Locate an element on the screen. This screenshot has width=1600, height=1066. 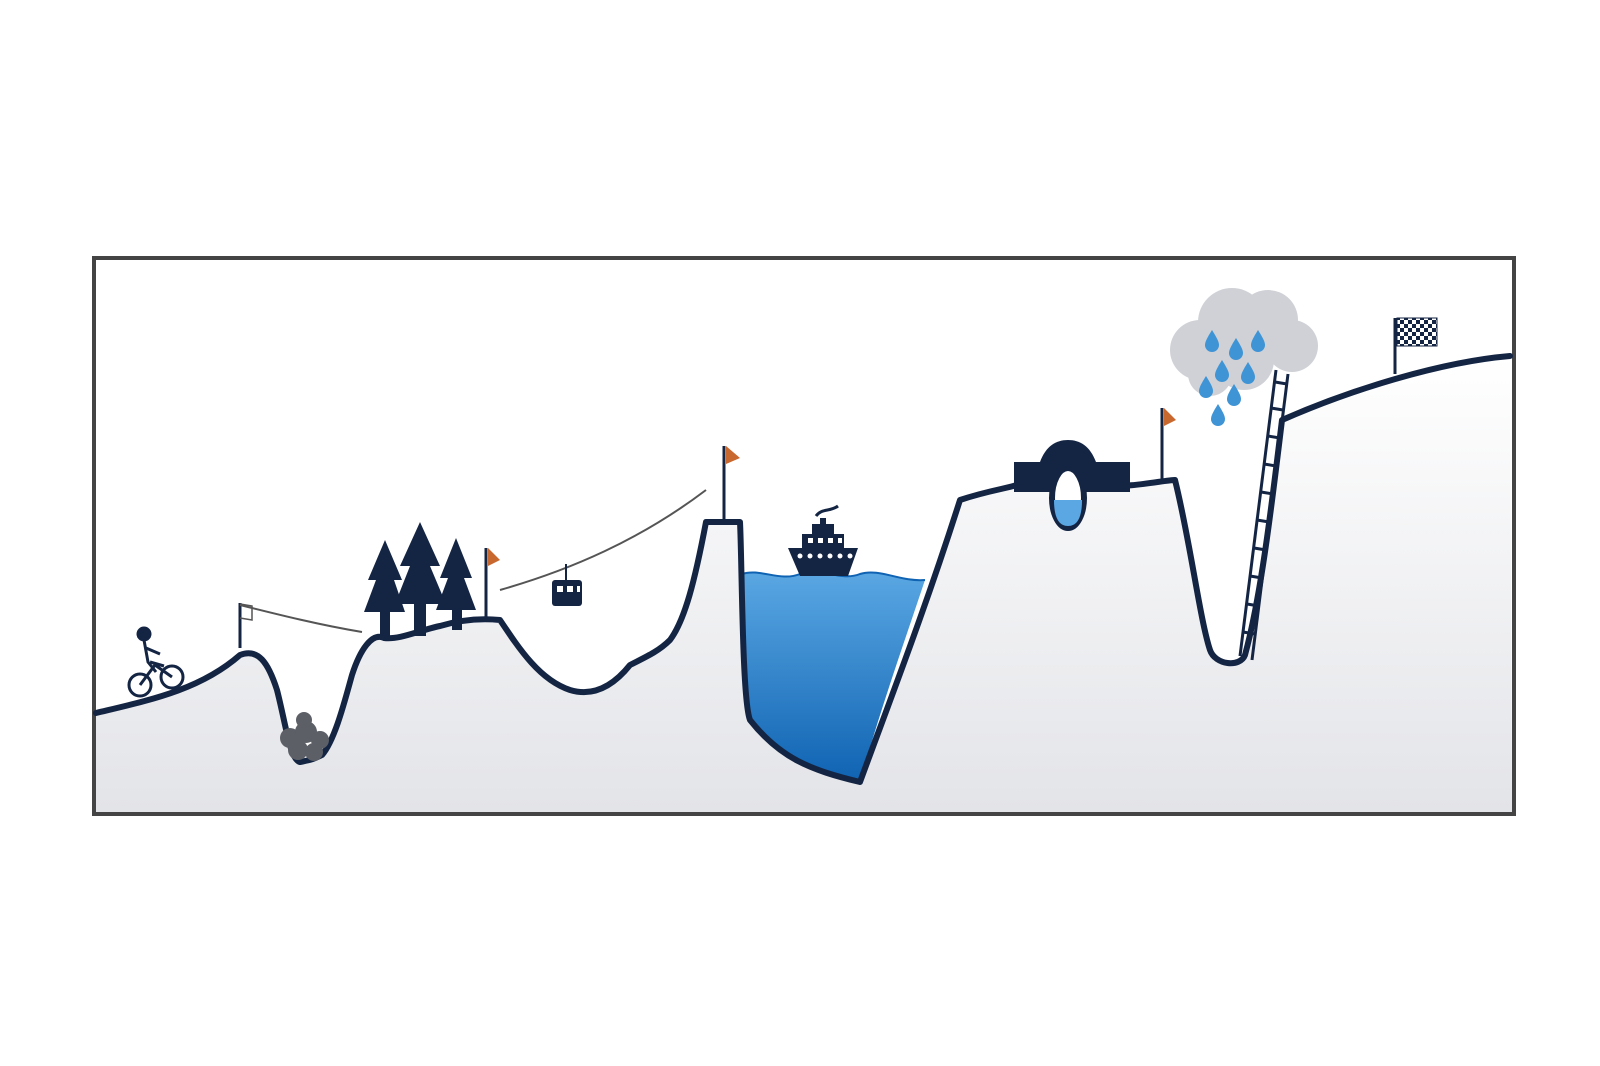
lake-water is located at coordinates (833, 676).